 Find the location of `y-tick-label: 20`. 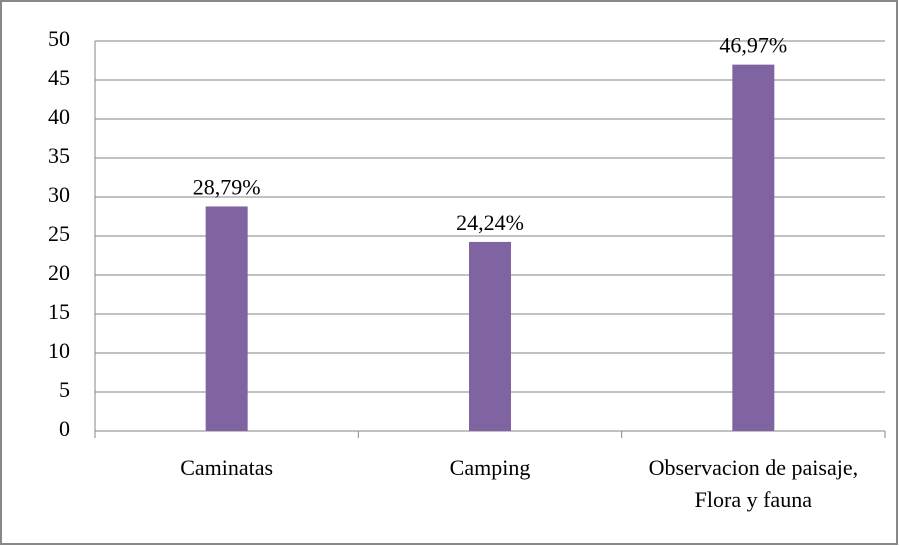

y-tick-label: 20 is located at coordinates (59, 272).